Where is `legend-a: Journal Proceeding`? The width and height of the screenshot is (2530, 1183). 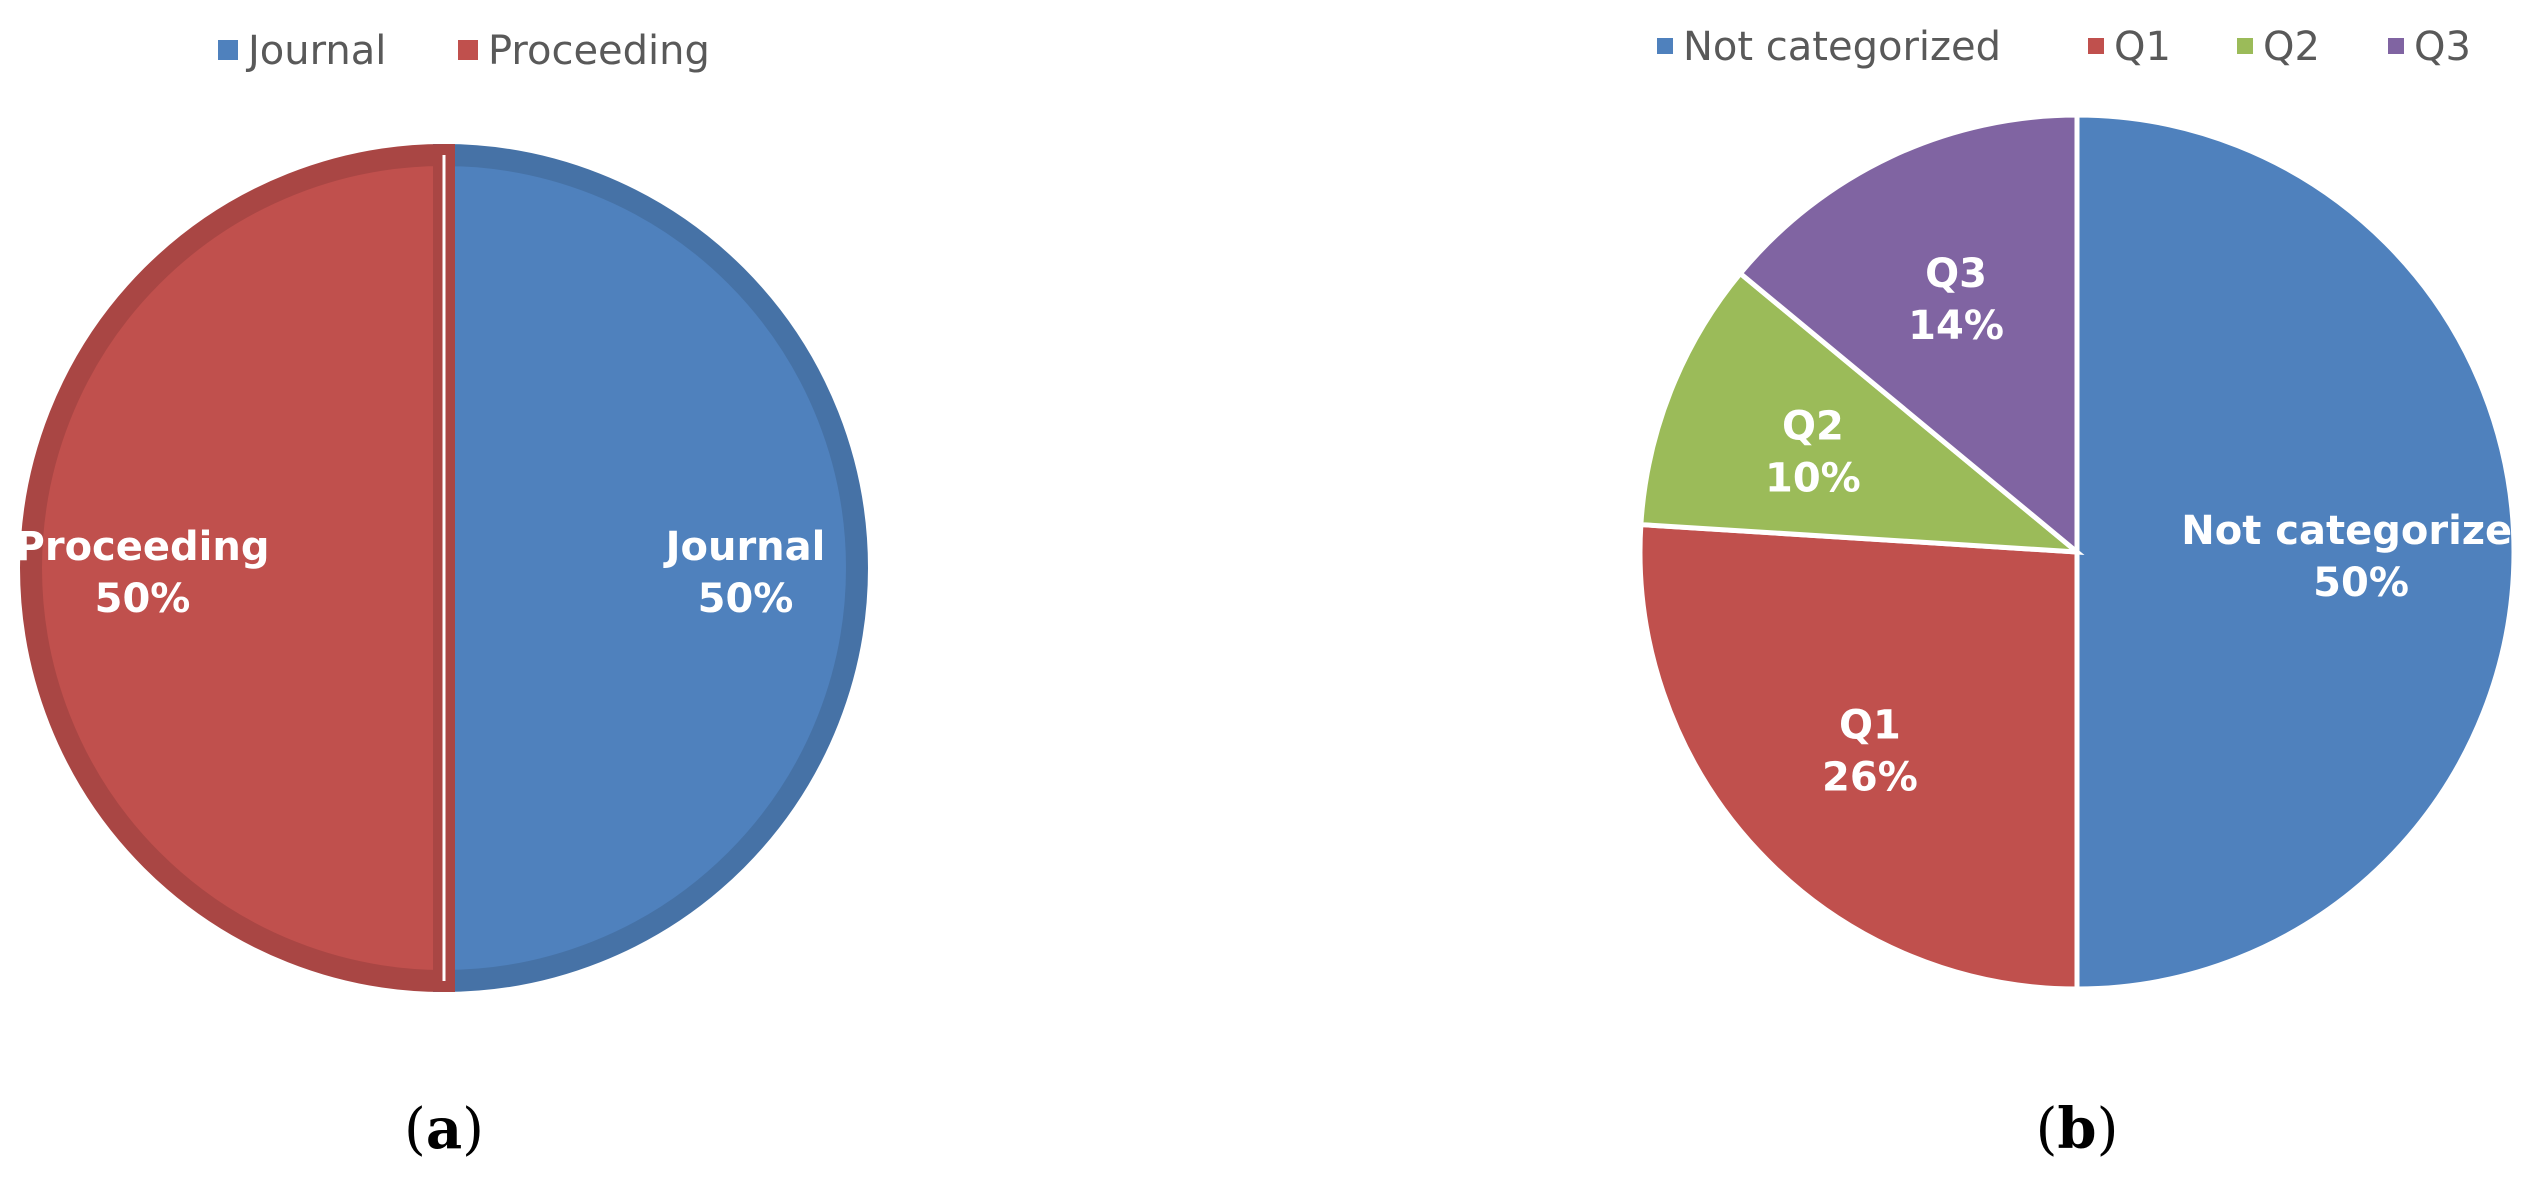 legend-a: Journal Proceeding is located at coordinates (464, 51).